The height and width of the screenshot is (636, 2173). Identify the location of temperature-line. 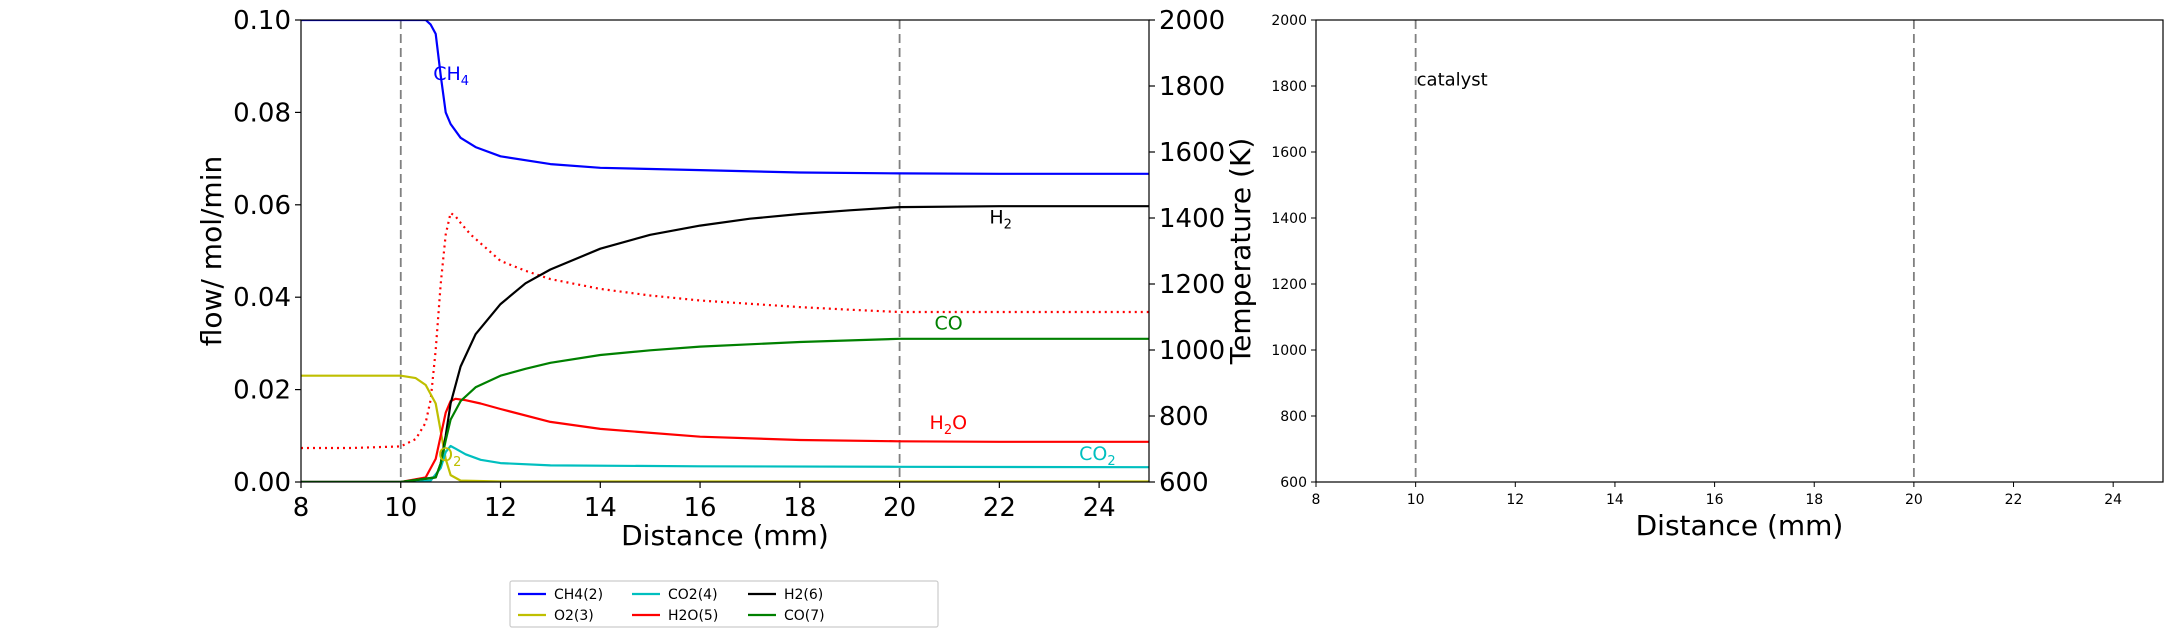
(725, 330).